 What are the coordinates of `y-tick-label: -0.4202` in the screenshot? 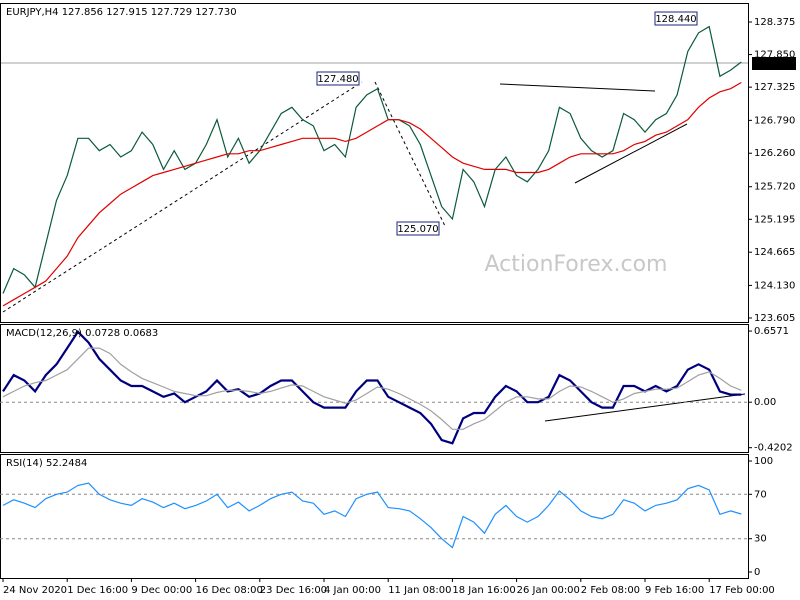 It's located at (773, 448).